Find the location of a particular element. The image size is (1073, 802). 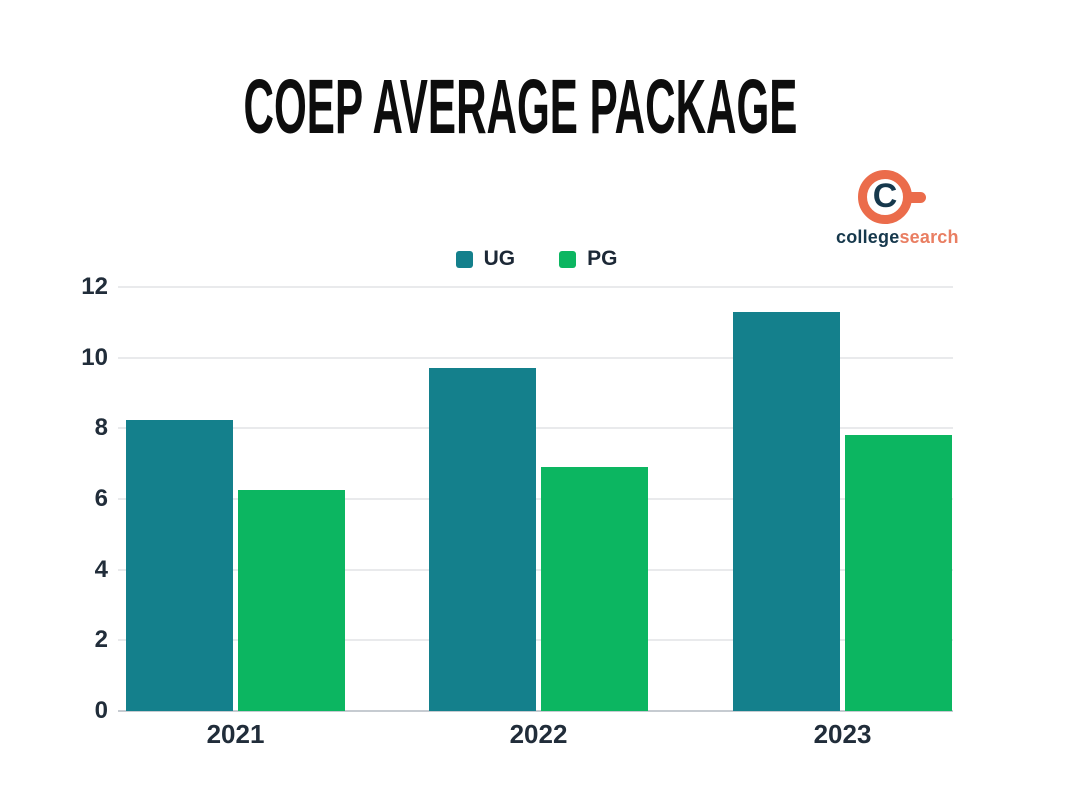

collegesearch-logo: C collegesearch is located at coordinates (901, 209).